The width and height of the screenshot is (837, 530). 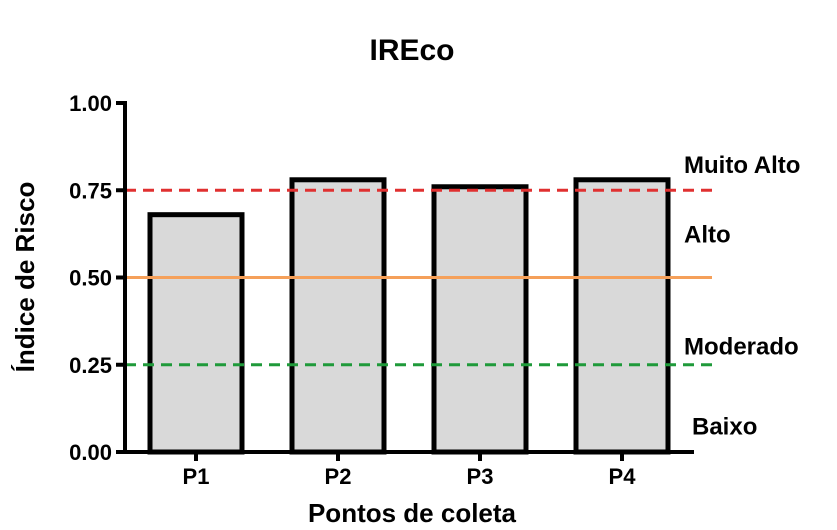 I want to click on x-axis-label: Pontos de coleta, so click(x=412, y=513).